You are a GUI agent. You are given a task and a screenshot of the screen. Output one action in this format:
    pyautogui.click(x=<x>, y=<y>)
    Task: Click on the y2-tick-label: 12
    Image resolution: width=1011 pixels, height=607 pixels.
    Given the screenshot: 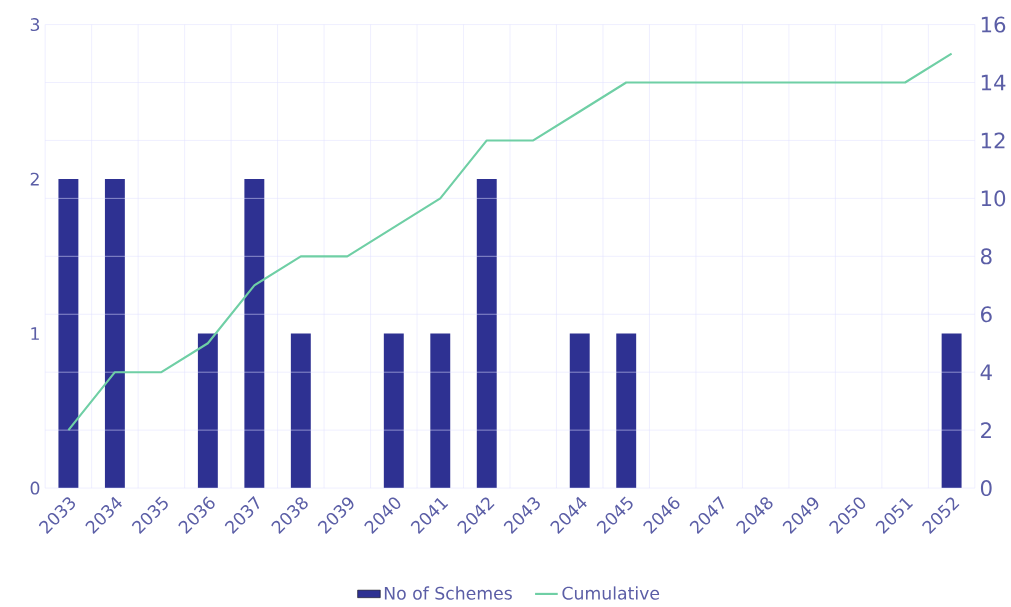 What is the action you would take?
    pyautogui.click(x=993, y=140)
    